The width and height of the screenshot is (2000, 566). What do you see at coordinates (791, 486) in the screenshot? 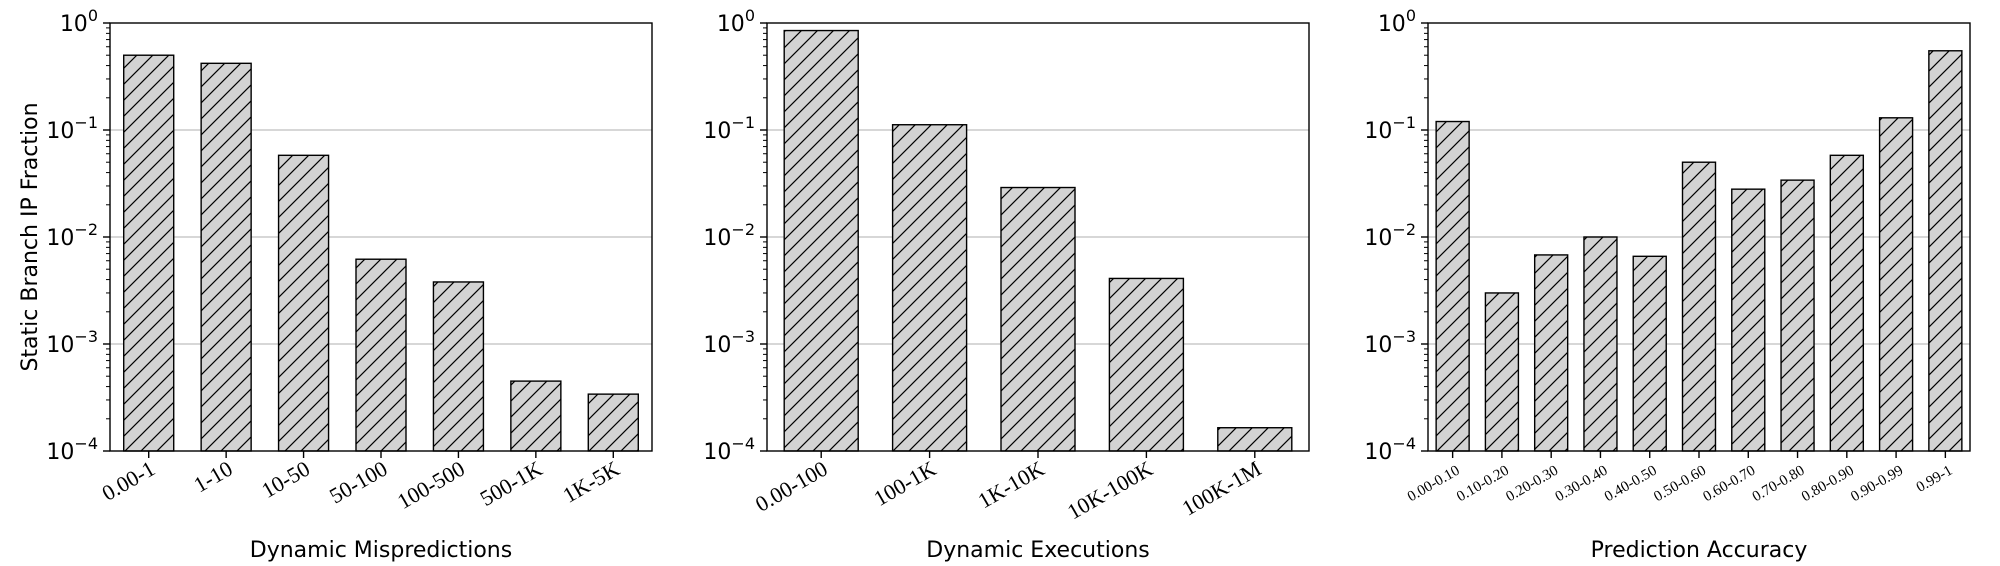
I see `x-tick-label: 0.00-100` at bounding box center [791, 486].